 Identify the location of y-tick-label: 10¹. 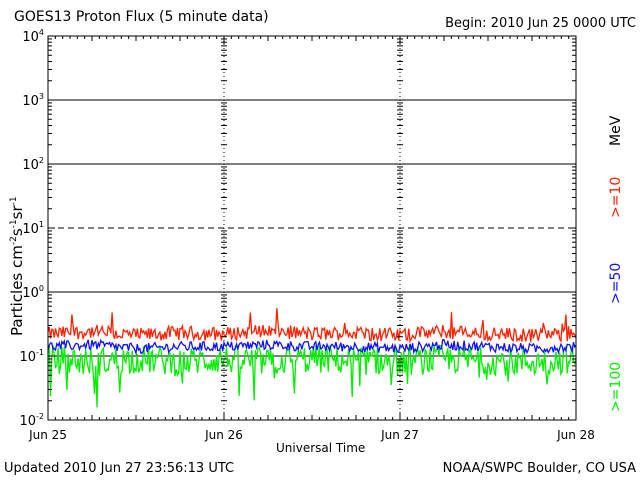
(33, 228).